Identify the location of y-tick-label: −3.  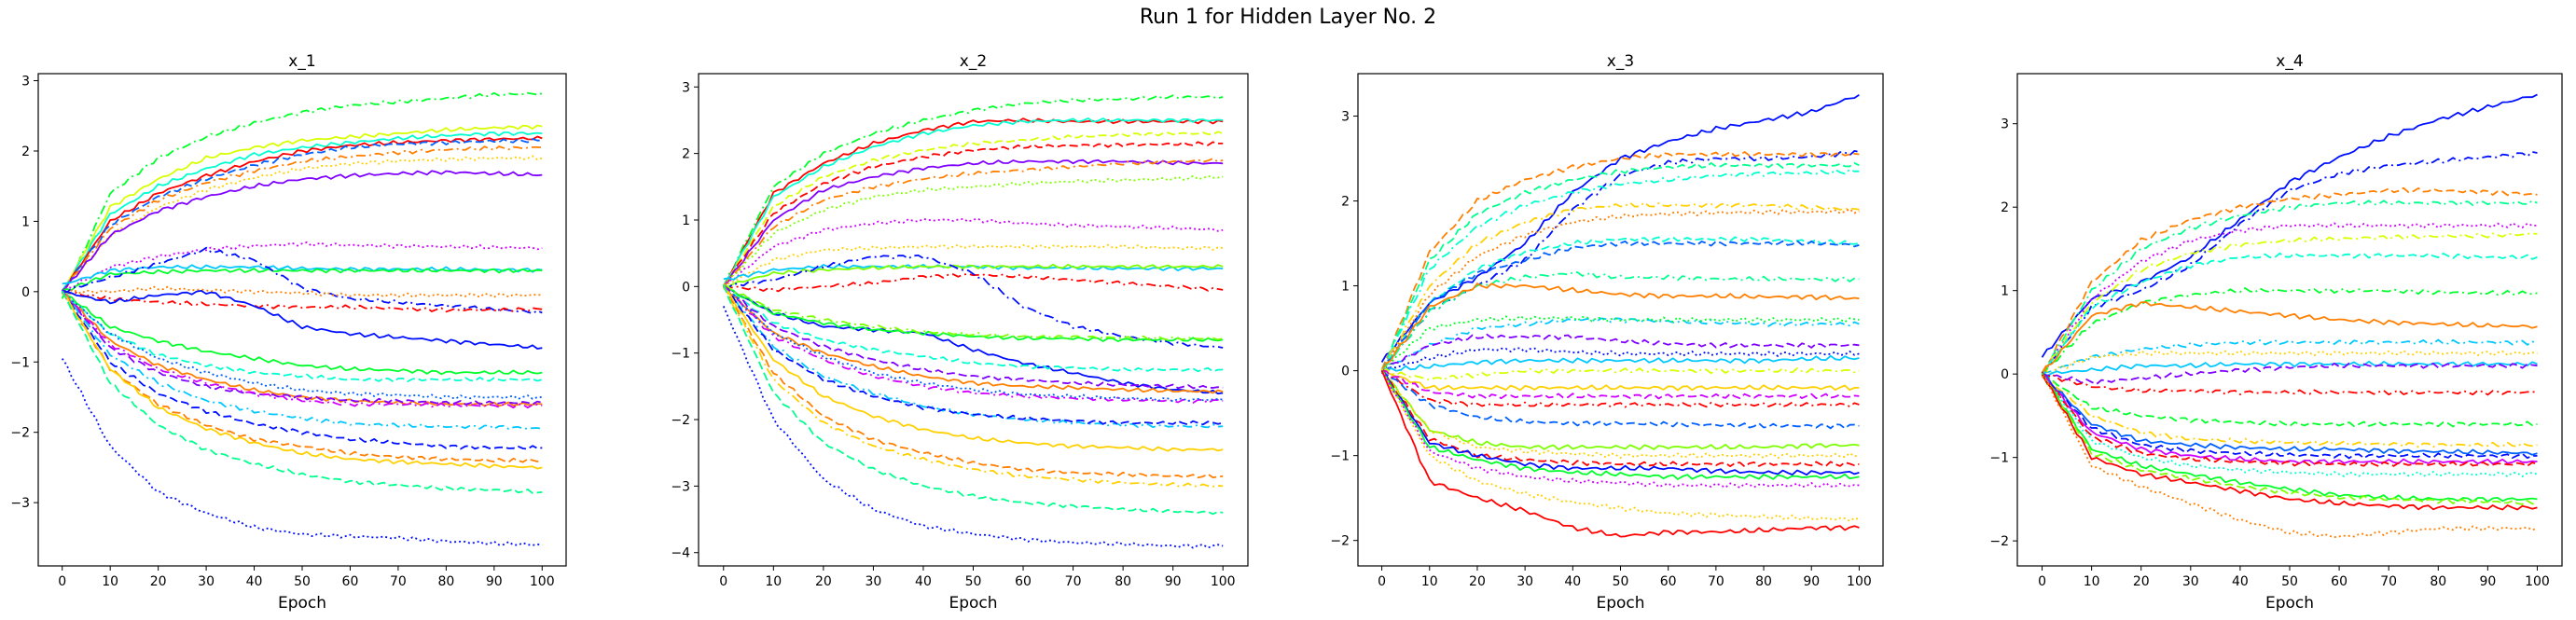
(680, 486).